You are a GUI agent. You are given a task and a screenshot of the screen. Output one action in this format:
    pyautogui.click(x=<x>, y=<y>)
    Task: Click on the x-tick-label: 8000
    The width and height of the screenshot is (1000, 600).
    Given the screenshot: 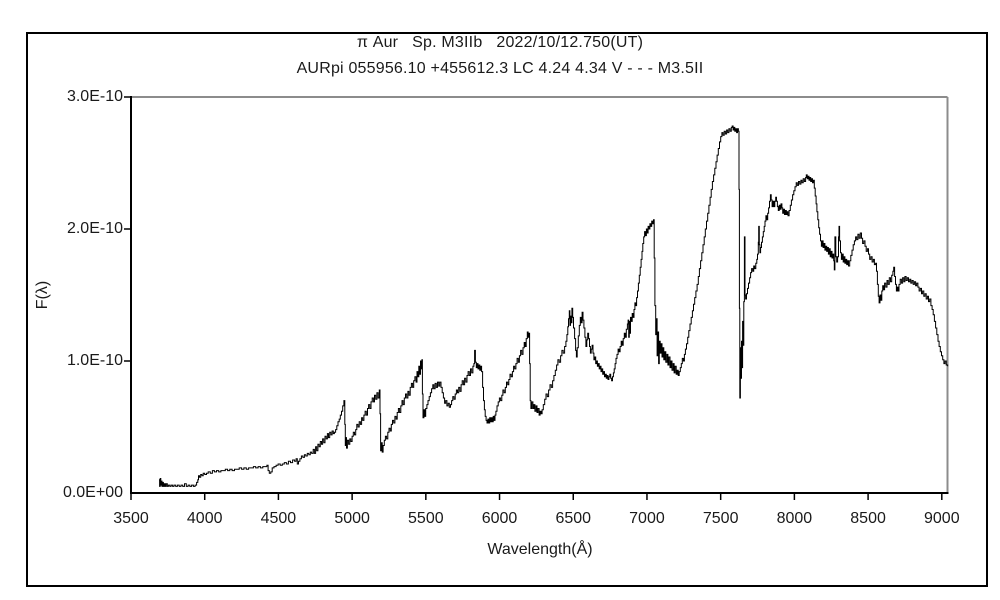 What is the action you would take?
    pyautogui.click(x=794, y=518)
    